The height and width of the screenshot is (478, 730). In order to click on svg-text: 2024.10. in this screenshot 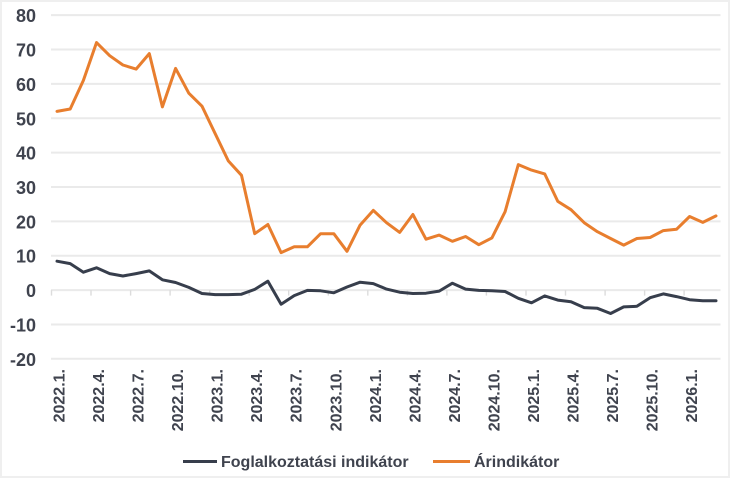, I will do `click(494, 400)`.